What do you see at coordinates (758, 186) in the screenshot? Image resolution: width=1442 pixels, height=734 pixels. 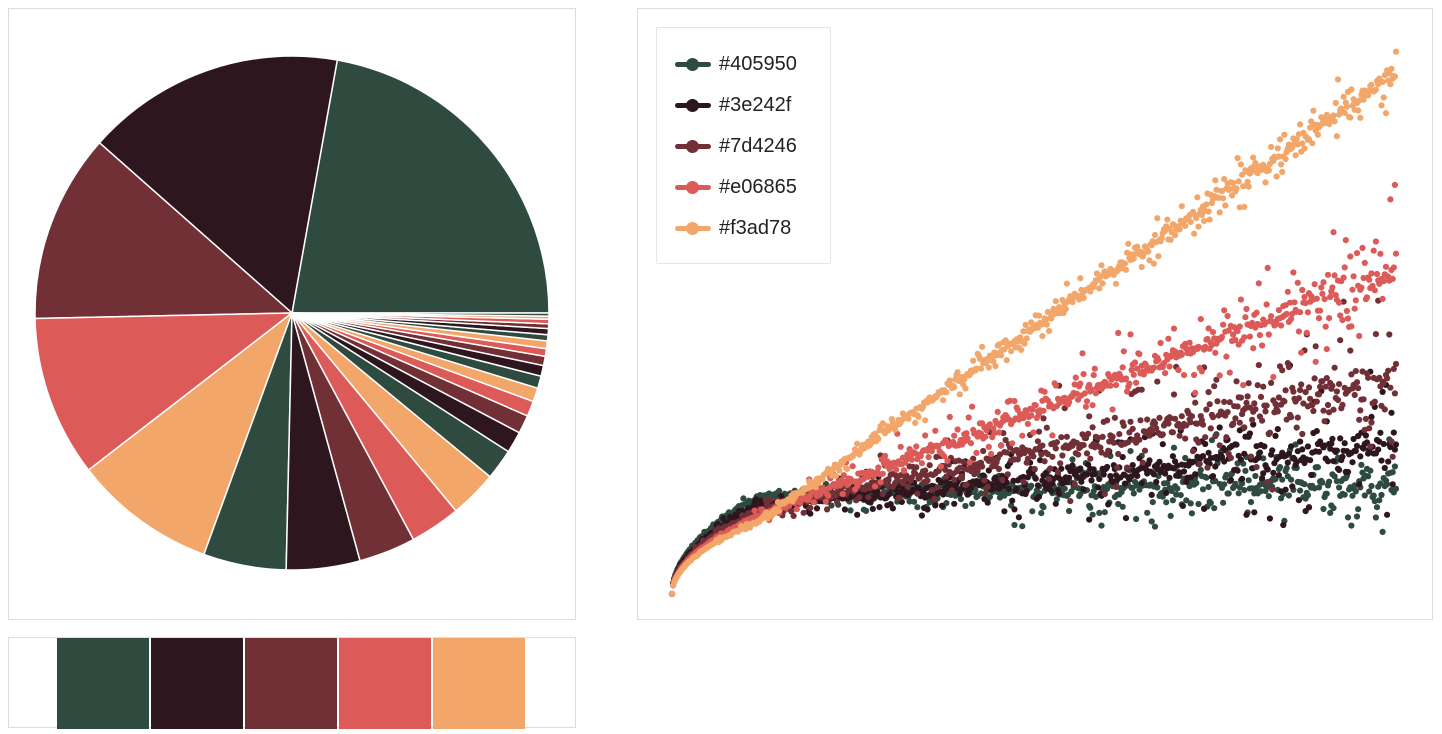 I see `legend-label: #e06865` at bounding box center [758, 186].